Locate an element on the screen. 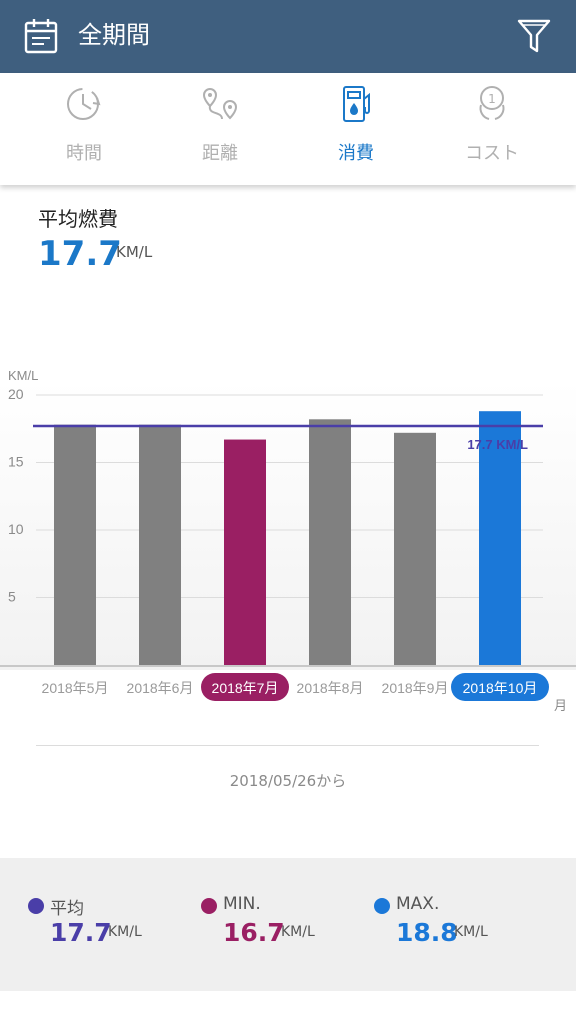  tab-distance-label: 距離 is located at coordinates (220, 153).